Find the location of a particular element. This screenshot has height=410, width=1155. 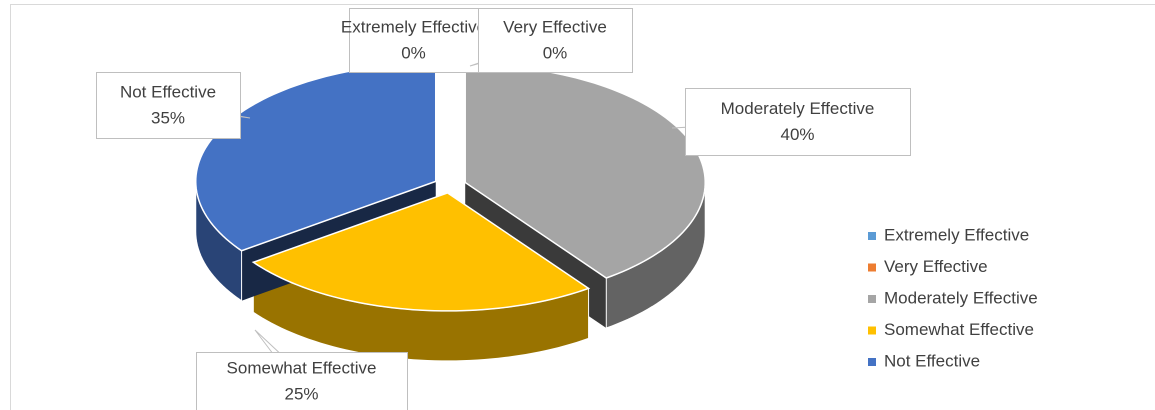

data-callout: Moderately Effective 40% is located at coordinates (791, 122).